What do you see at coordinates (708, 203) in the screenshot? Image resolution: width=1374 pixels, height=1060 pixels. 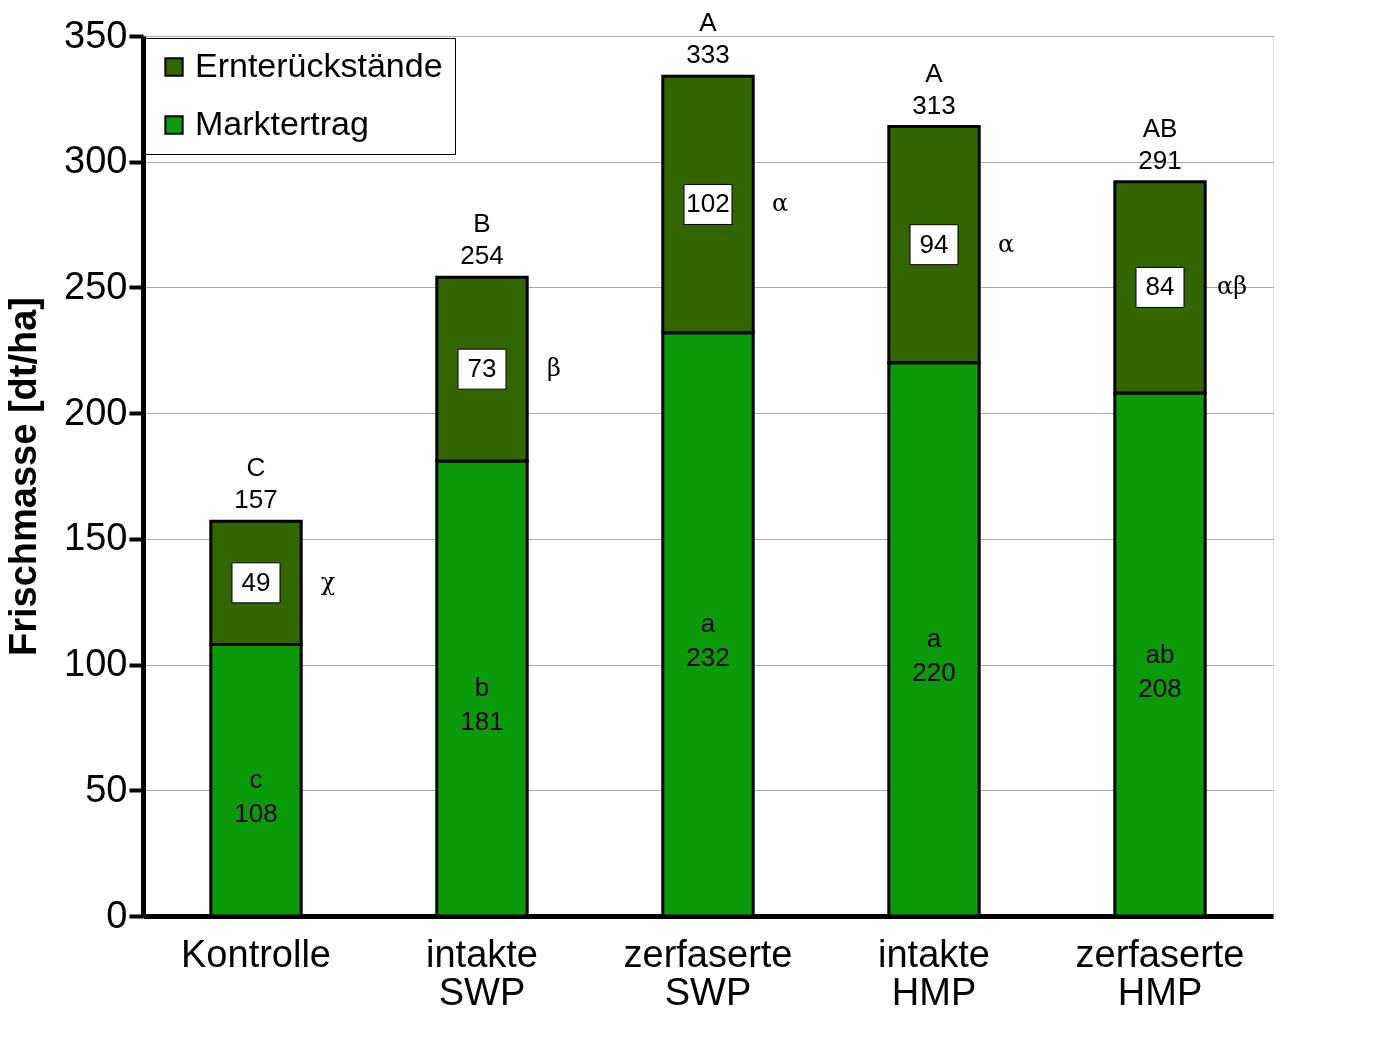 I see `data-label: 102` at bounding box center [708, 203].